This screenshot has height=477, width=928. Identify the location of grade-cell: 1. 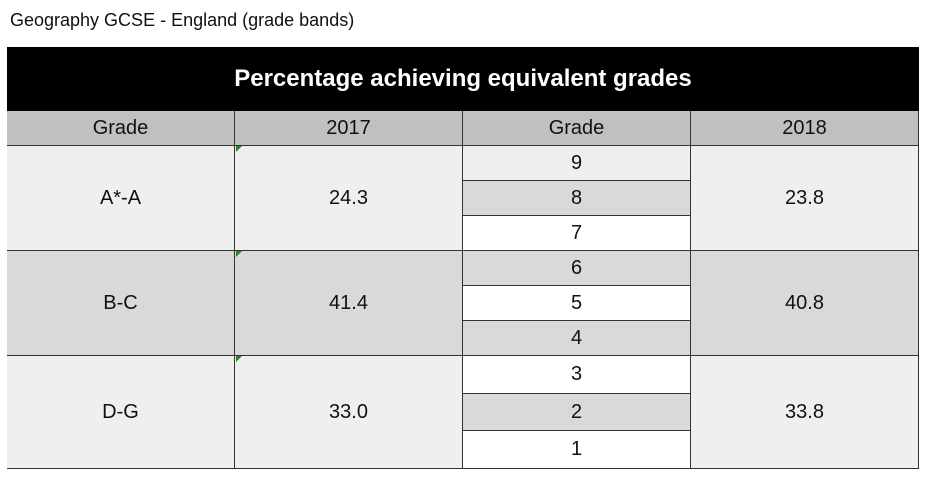
(577, 450).